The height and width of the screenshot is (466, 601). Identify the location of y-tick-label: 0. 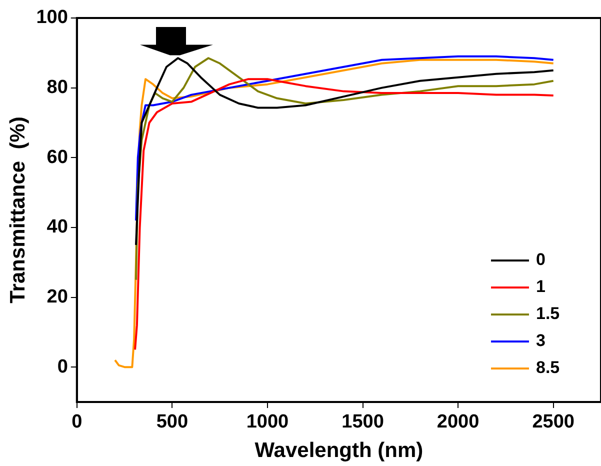
(62, 367).